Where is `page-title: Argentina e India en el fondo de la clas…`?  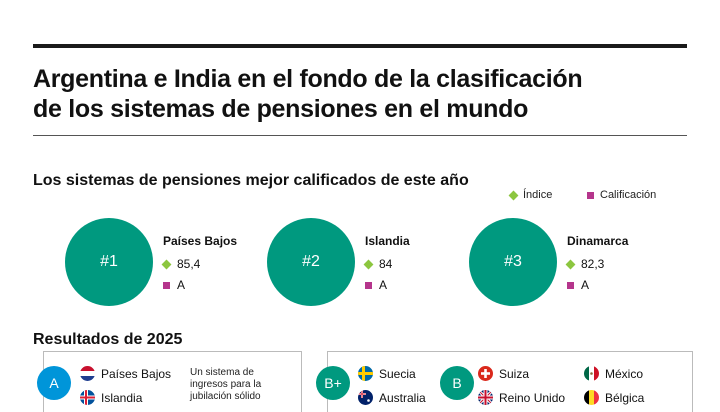 page-title: Argentina e India en el fondo de la clas… is located at coordinates (363, 94).